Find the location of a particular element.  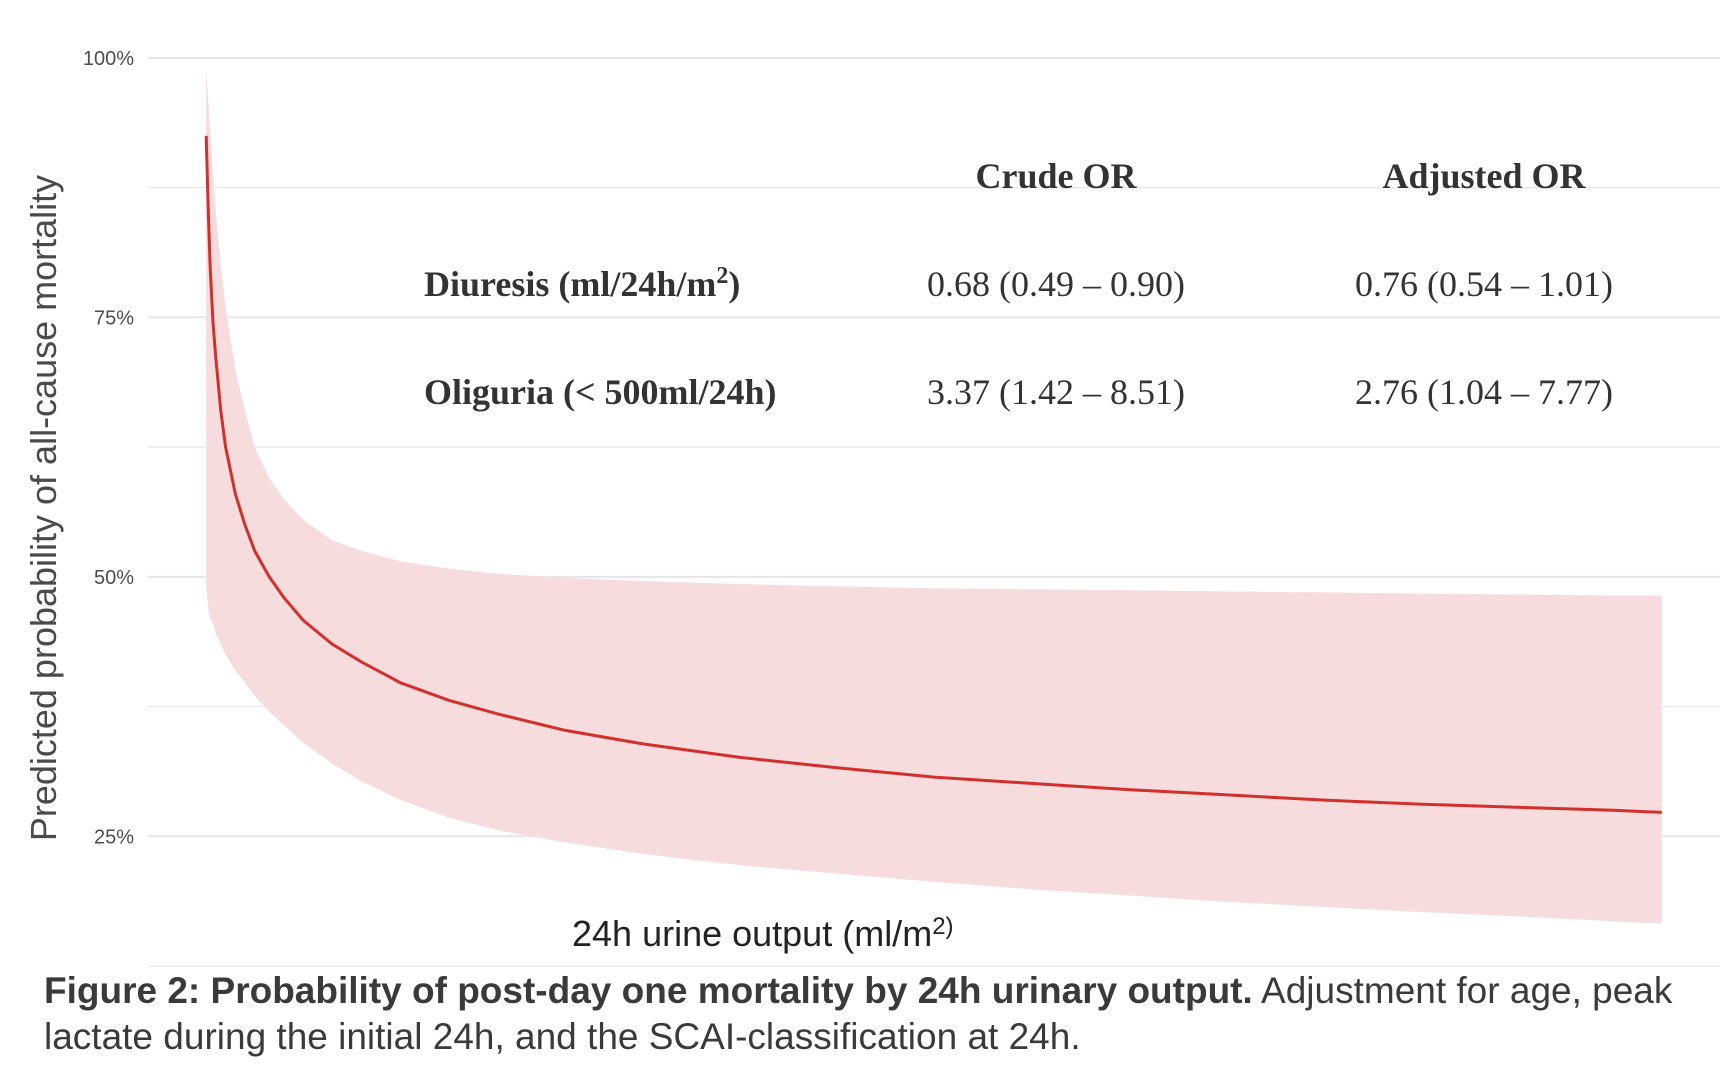

crude-or-oliguria: 3.37 (1.42 – 8.51) is located at coordinates (1056, 392).